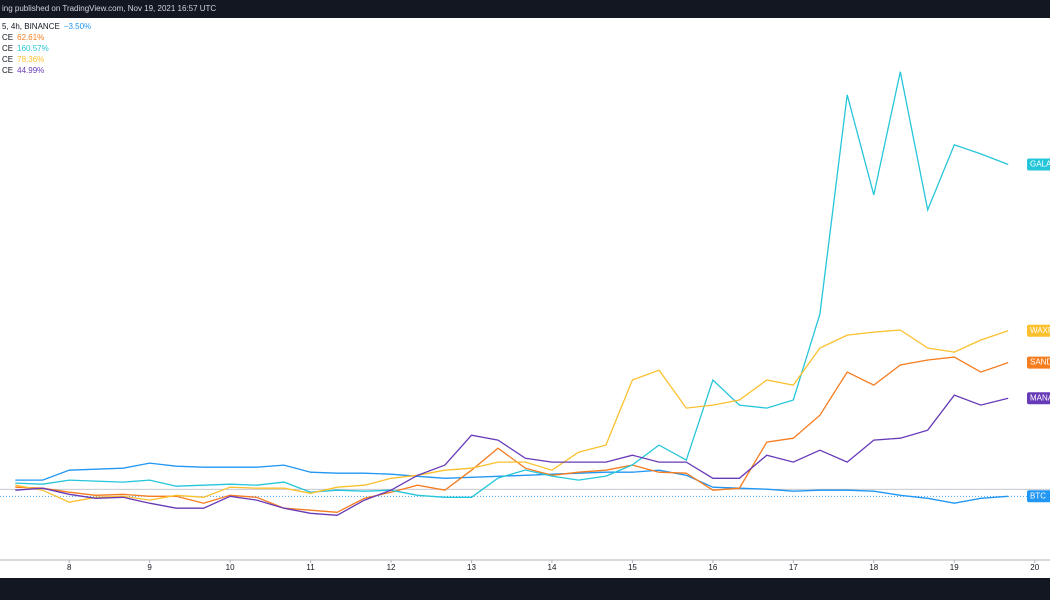 This screenshot has height=605, width=1050. Describe the element at coordinates (30, 59) in the screenshot. I see `legend-change: 78.36%` at that location.